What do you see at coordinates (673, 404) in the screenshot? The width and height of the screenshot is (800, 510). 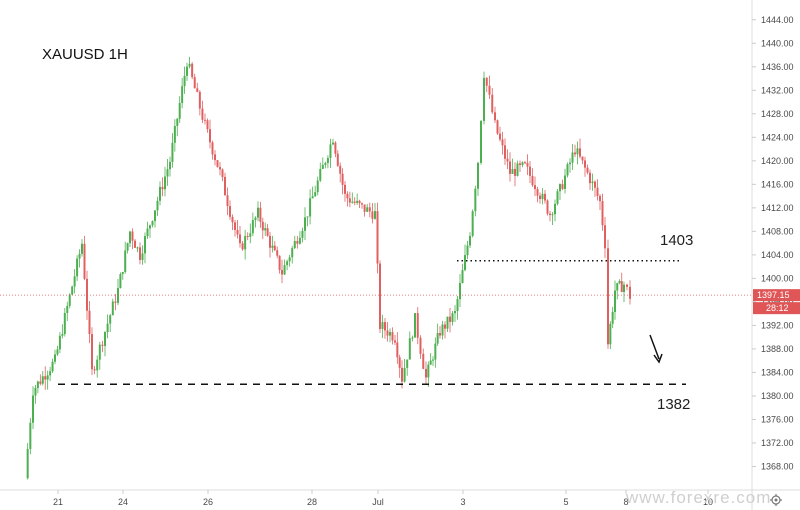 I see `support-level-label: 1382` at bounding box center [673, 404].